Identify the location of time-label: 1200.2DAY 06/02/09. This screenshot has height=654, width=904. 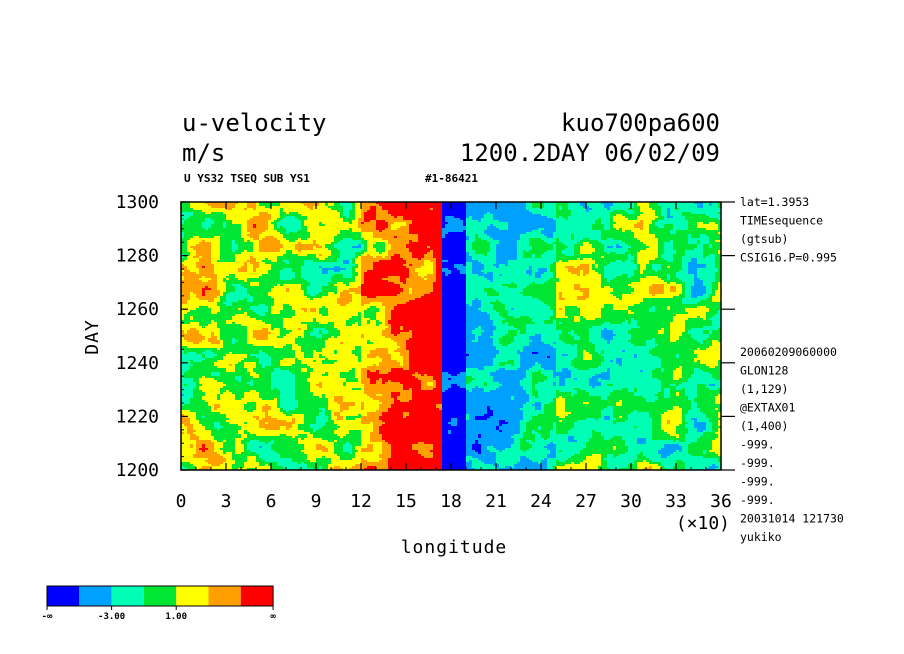
(590, 153).